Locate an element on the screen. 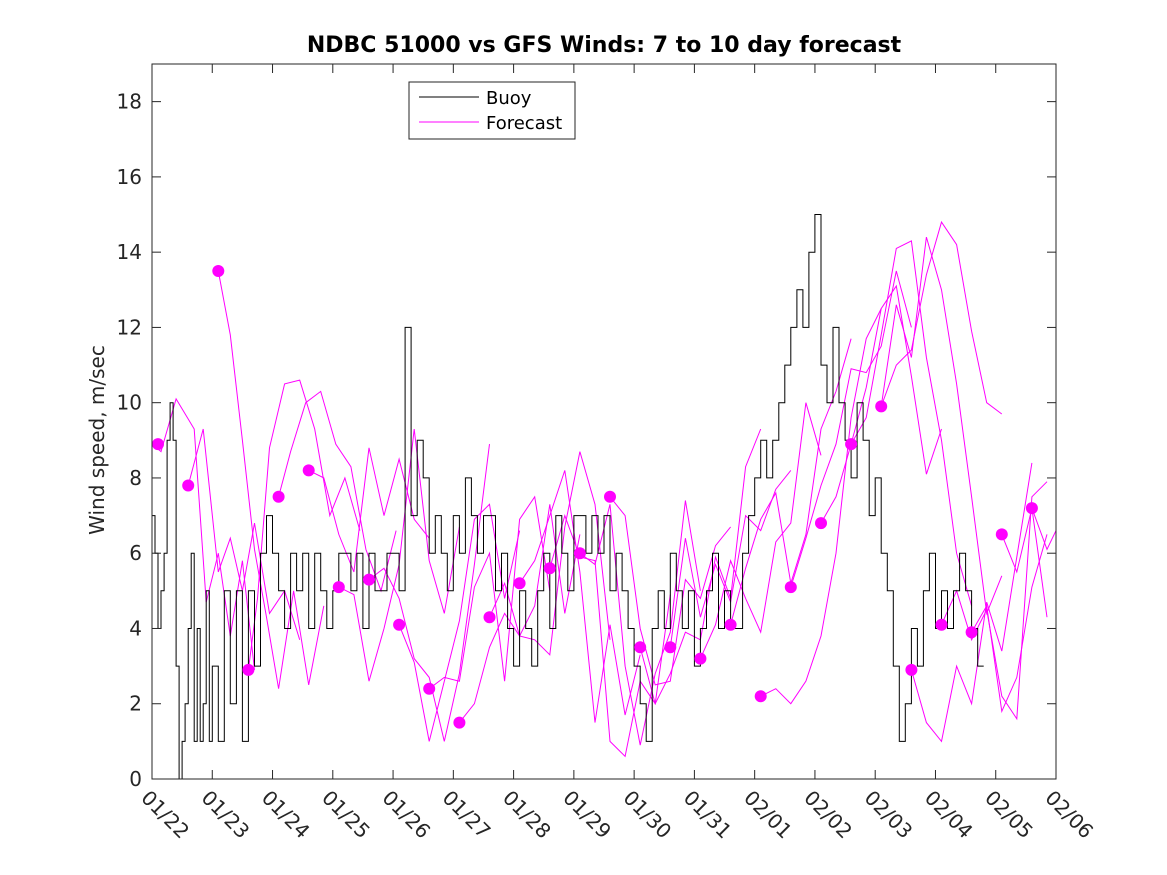  y-tick-label: 8 is located at coordinates (135, 478).